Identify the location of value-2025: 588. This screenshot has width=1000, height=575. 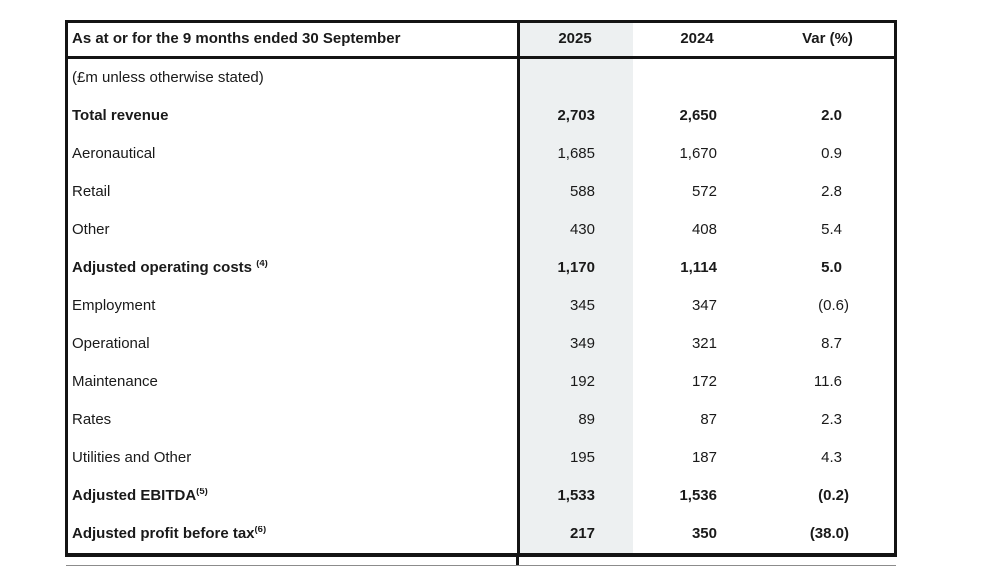
(582, 191).